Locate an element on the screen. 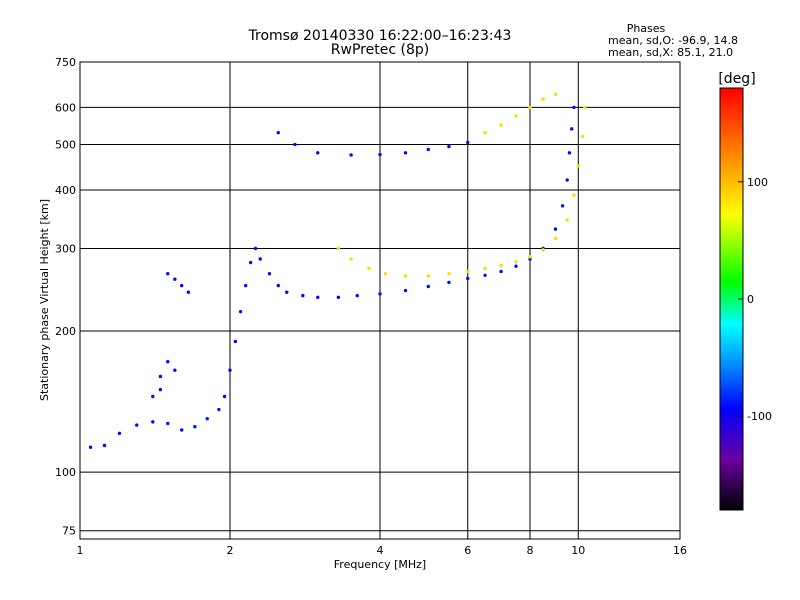 This screenshot has height=600, width=800. colorbar-tick-label: 100 is located at coordinates (757, 182).